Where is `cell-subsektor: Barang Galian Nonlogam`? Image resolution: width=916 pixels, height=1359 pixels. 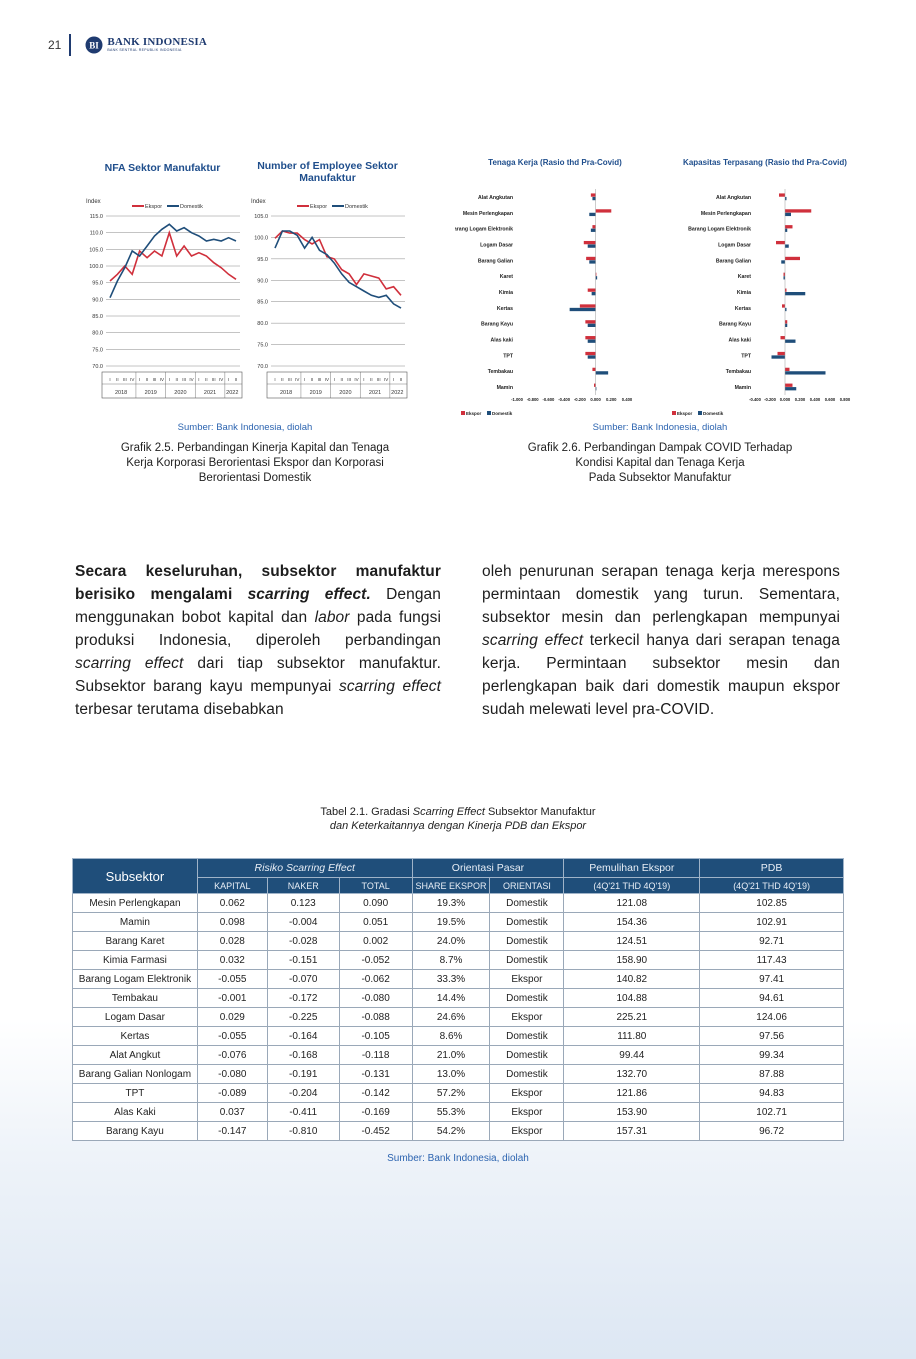
cell-subsektor: Barang Galian Nonlogam is located at coordinates (135, 1074).